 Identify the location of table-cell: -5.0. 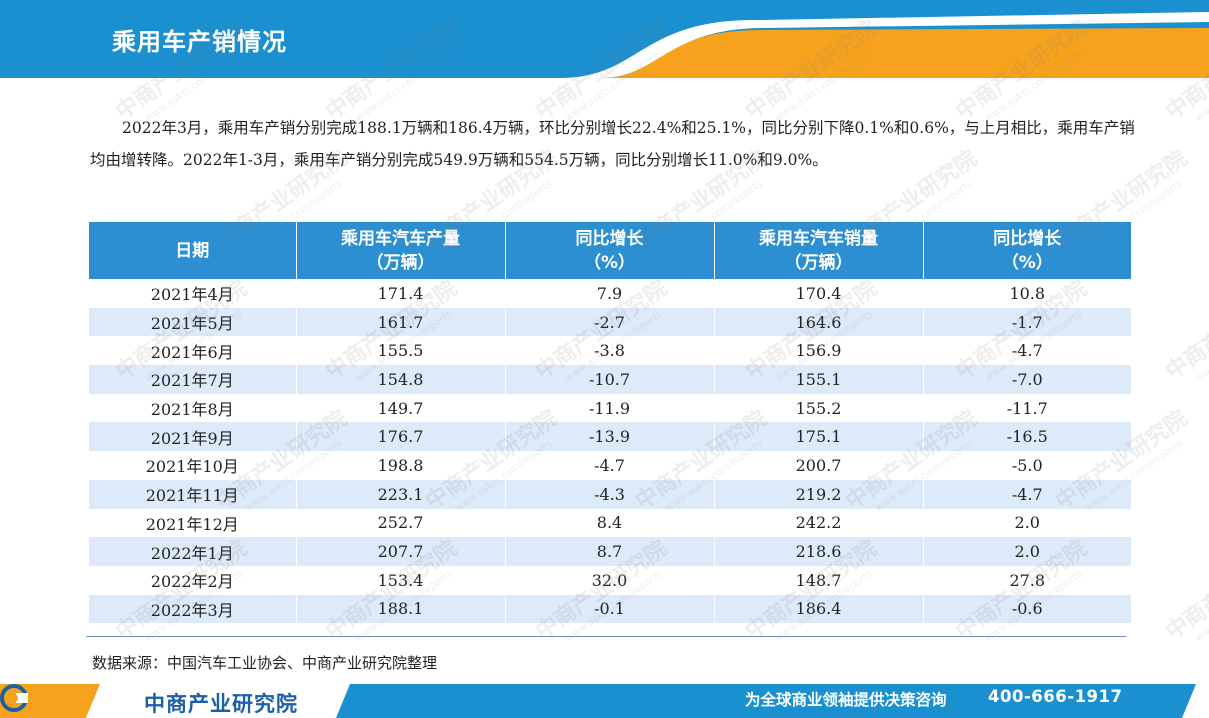
(1027, 465).